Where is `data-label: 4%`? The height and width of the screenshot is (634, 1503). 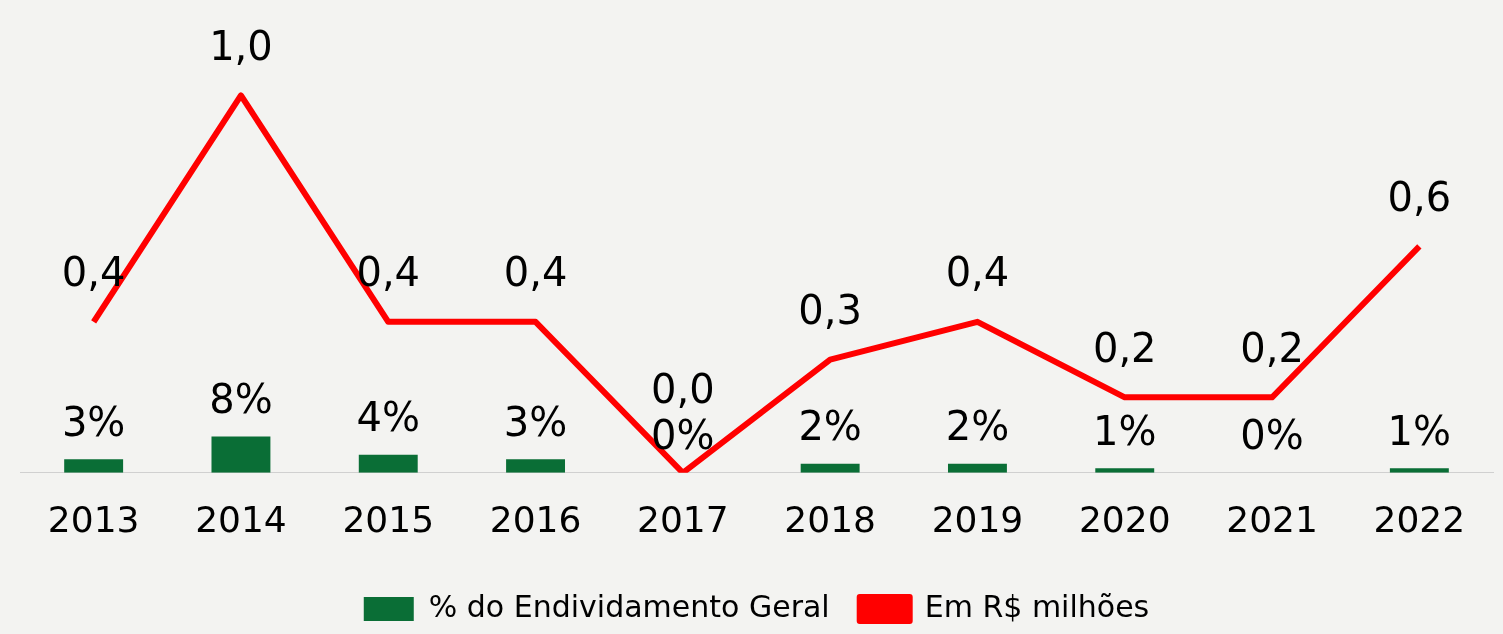 data-label: 4% is located at coordinates (388, 417).